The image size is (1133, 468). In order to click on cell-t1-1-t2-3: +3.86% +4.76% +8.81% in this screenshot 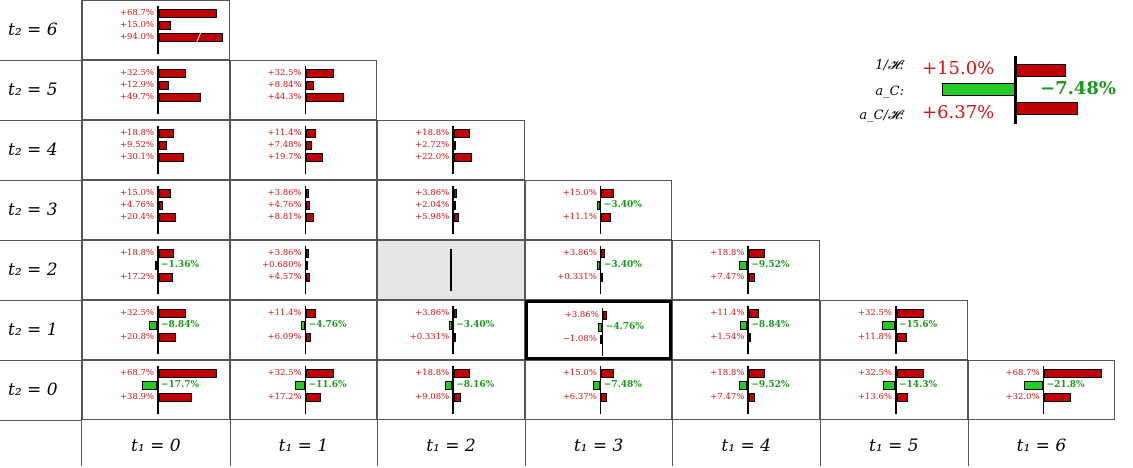, I will do `click(303, 210)`.